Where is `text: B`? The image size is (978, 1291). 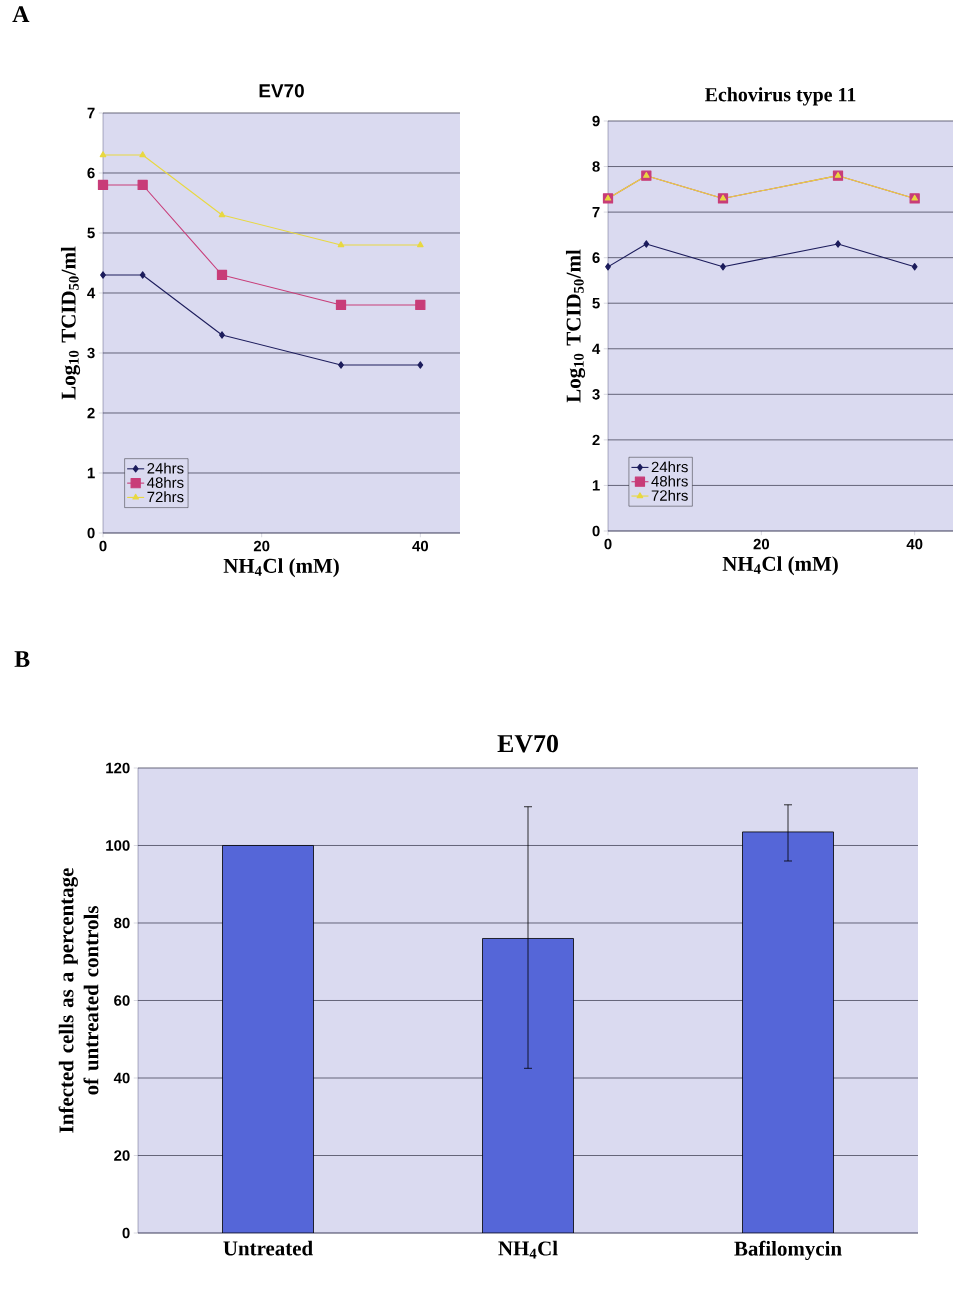 text: B is located at coordinates (22, 659).